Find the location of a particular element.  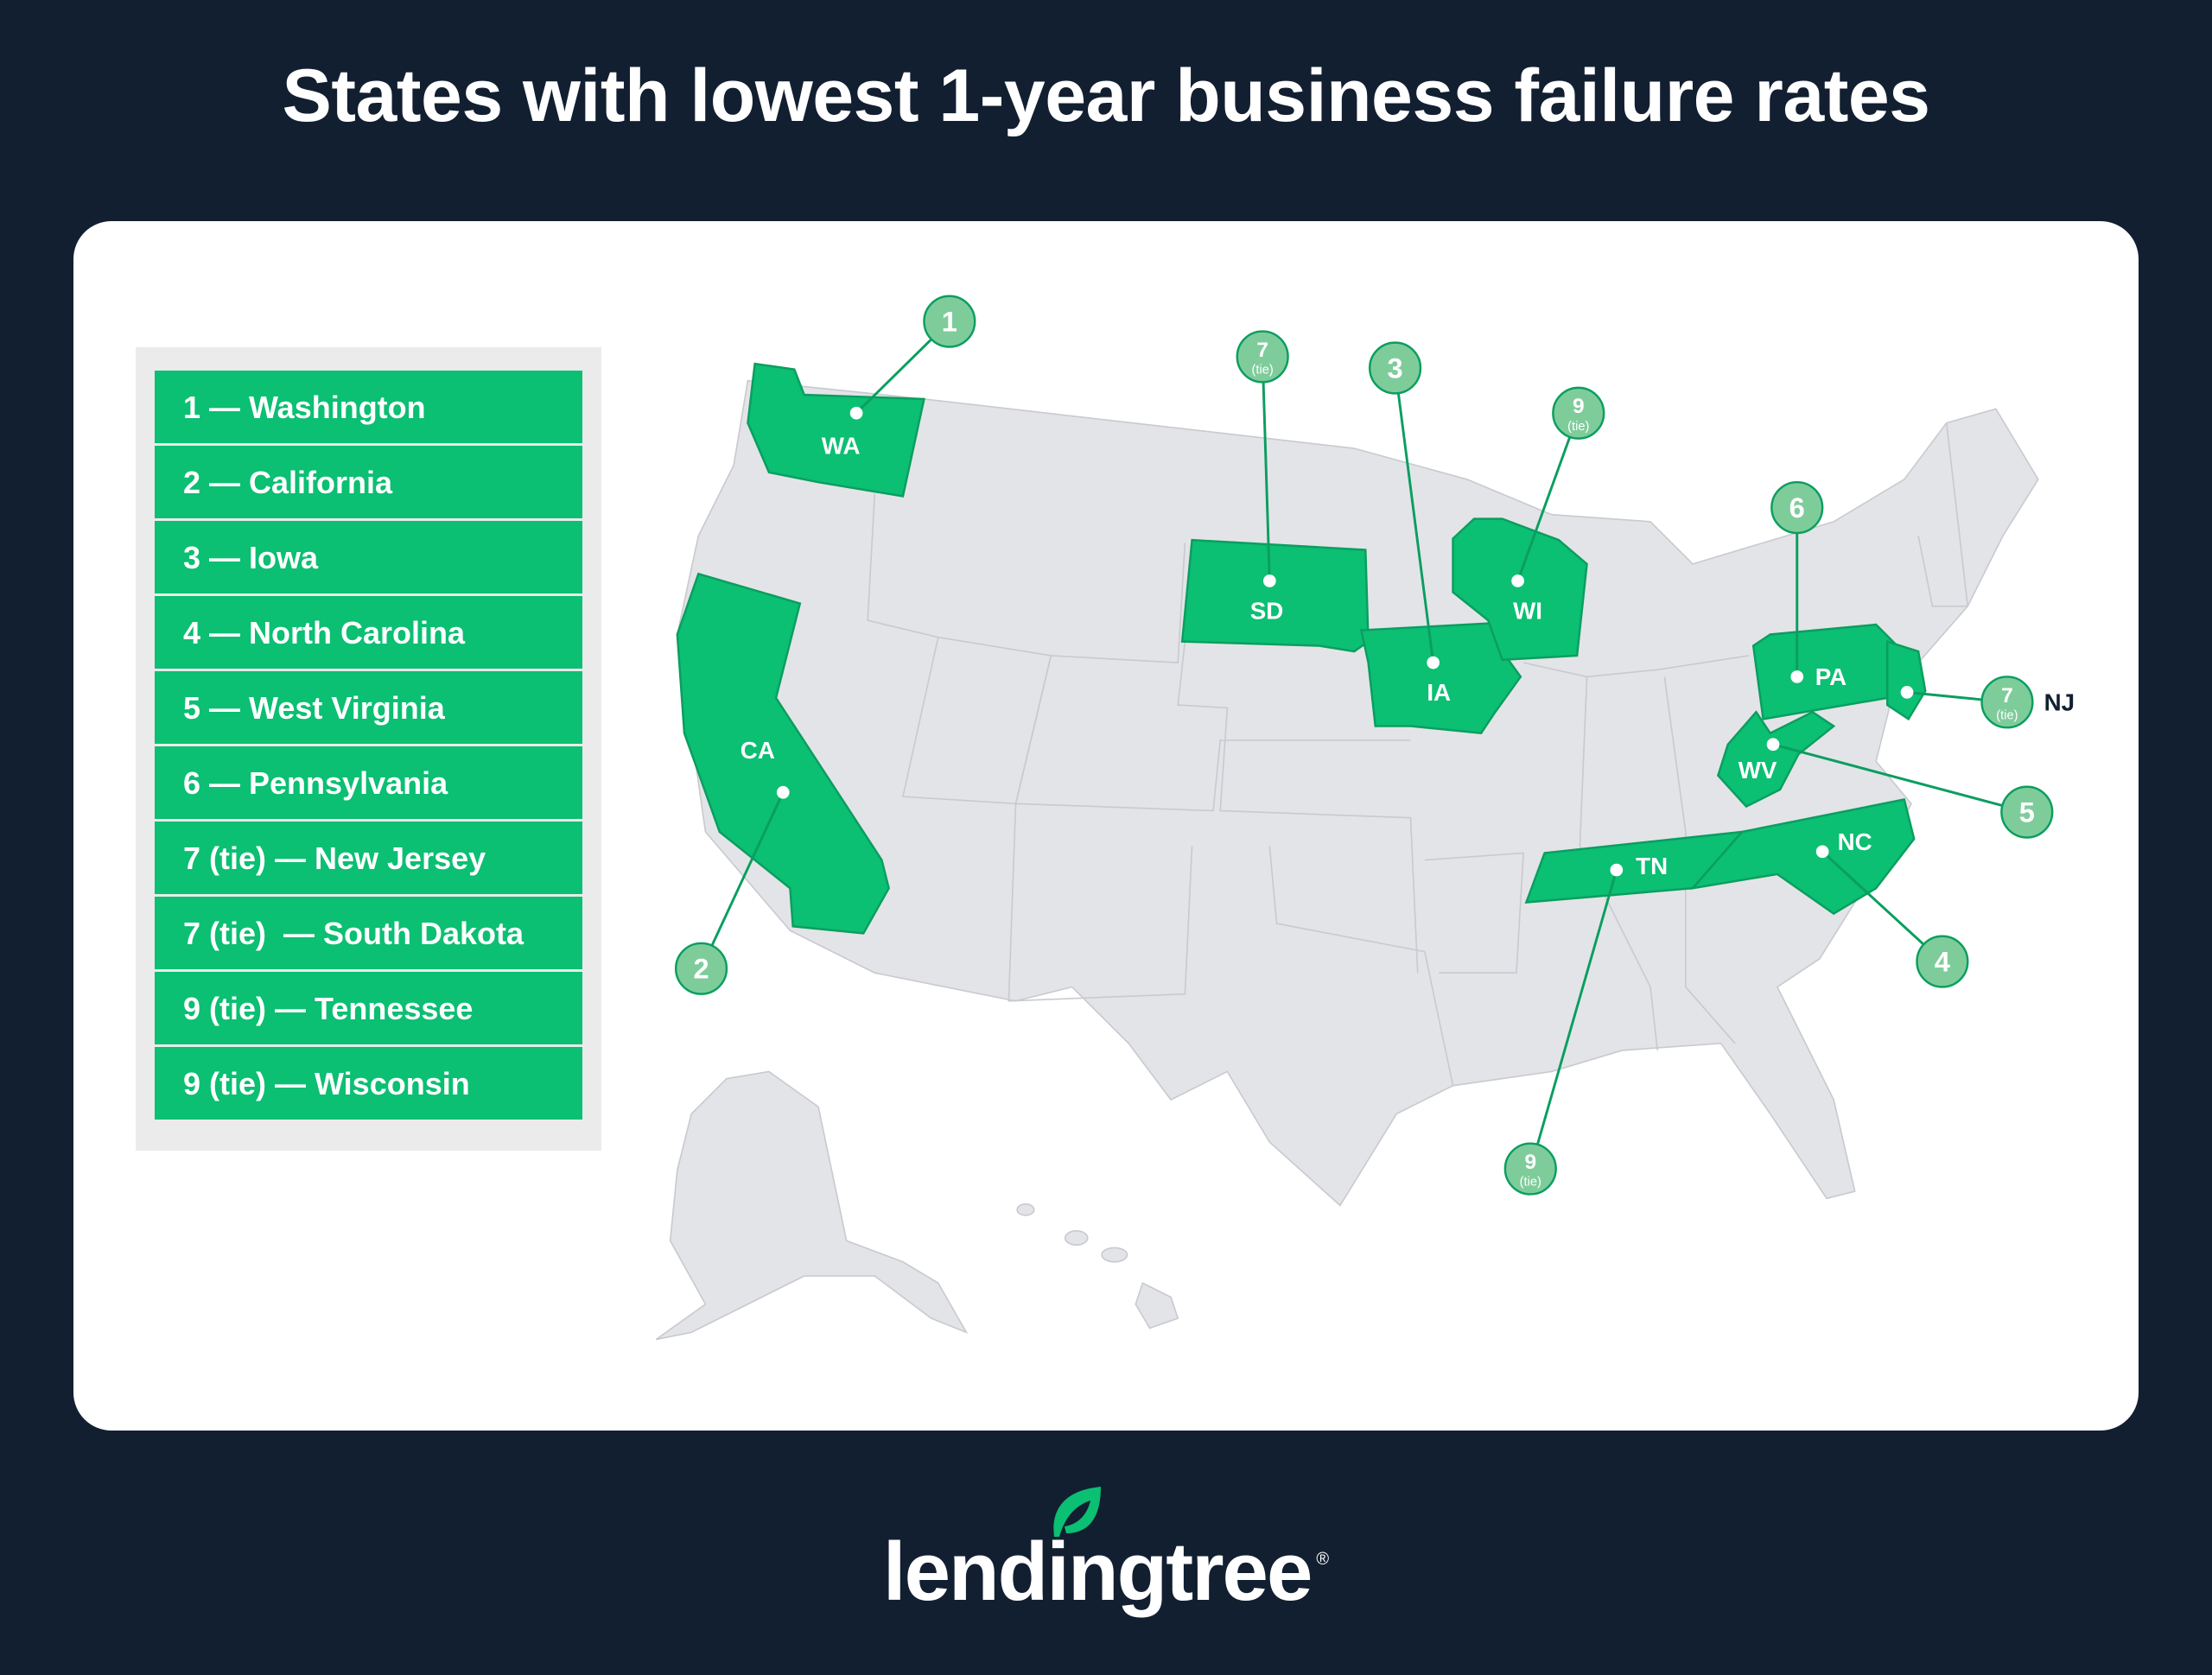

leaf-icon is located at coordinates (1077, 1512).